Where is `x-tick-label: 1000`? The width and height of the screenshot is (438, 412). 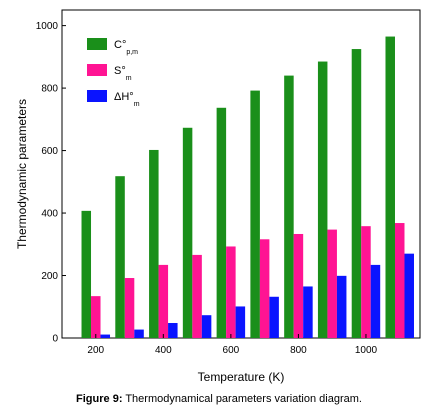 x-tick-label: 1000 is located at coordinates (366, 350).